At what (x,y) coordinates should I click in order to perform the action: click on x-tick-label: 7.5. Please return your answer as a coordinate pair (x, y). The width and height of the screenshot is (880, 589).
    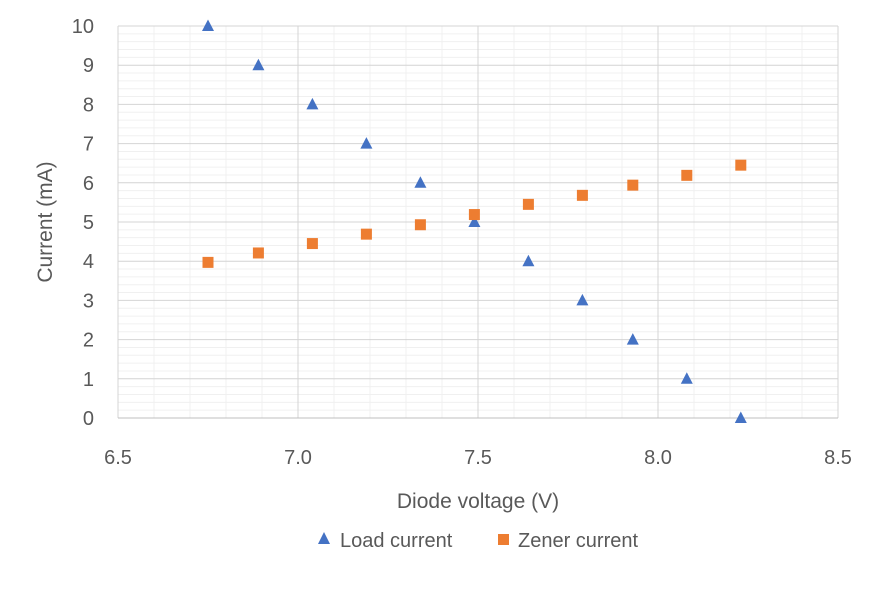
    Looking at the image, I should click on (478, 458).